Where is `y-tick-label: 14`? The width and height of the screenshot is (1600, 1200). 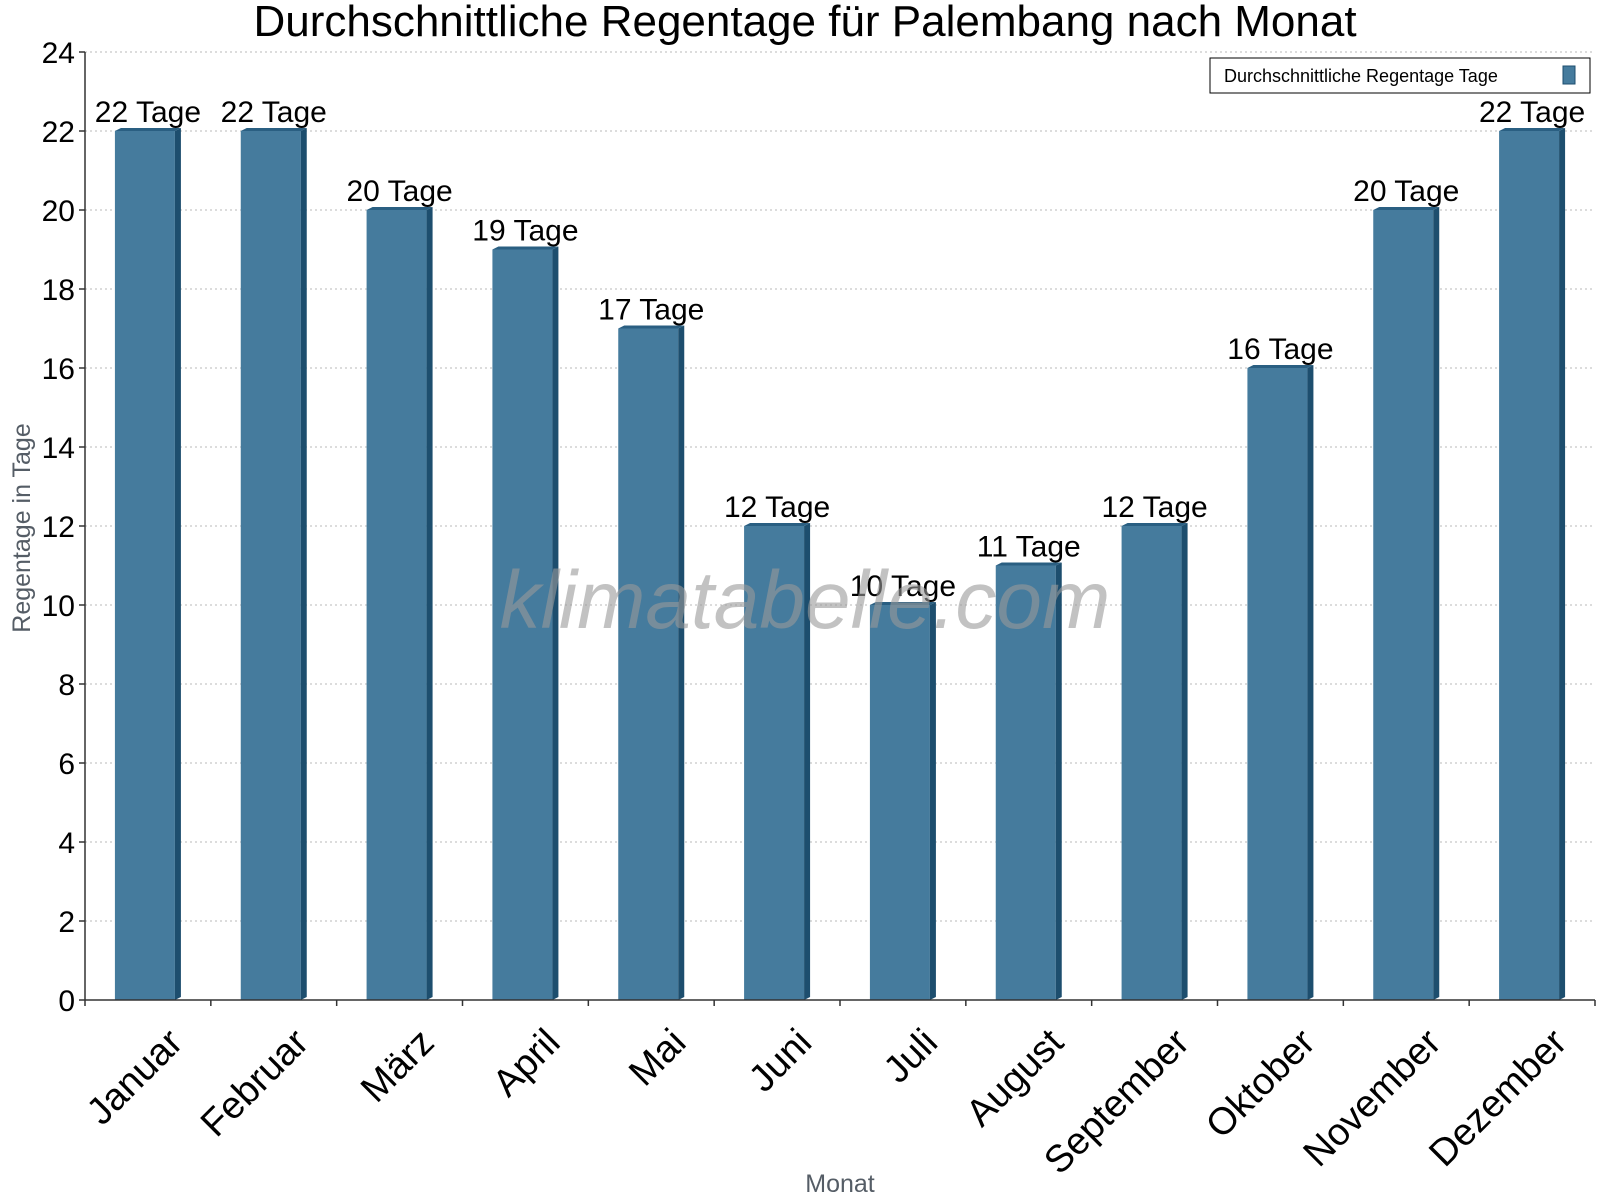 y-tick-label: 14 is located at coordinates (58, 448).